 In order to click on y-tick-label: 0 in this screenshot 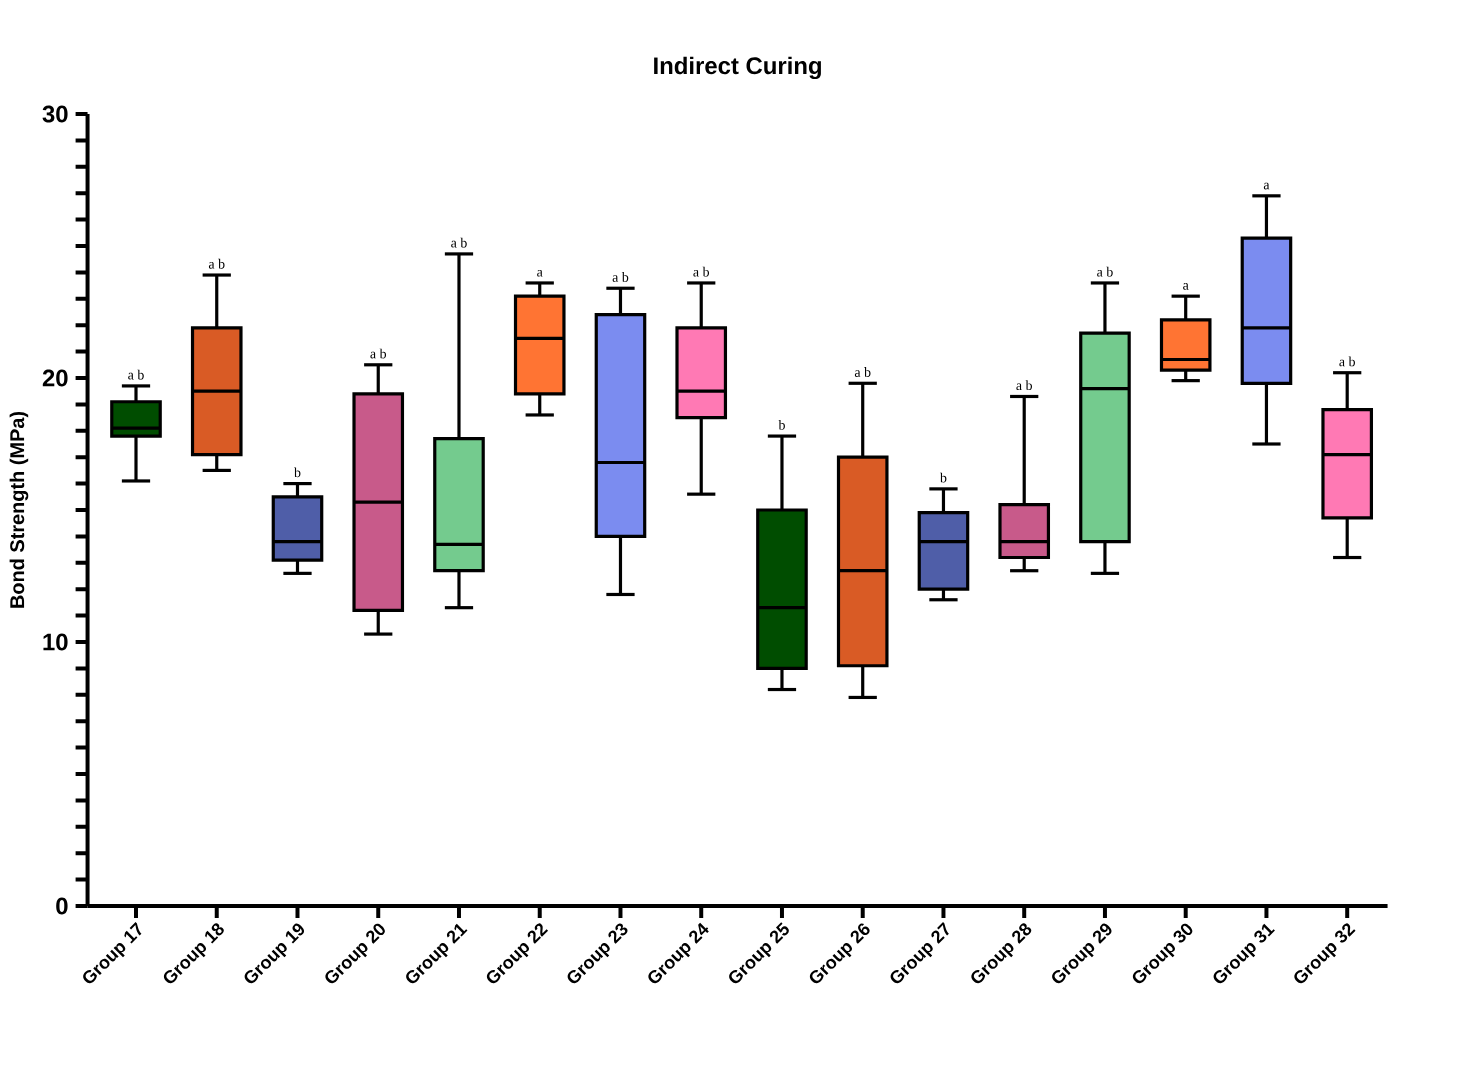, I will do `click(62, 906)`.